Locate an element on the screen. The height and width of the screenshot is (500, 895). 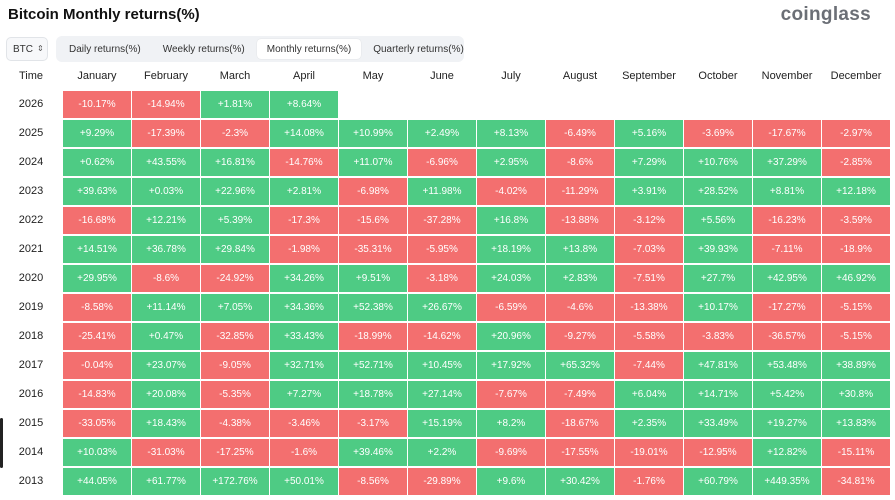
return-cell: +19.27% is located at coordinates (787, 423).